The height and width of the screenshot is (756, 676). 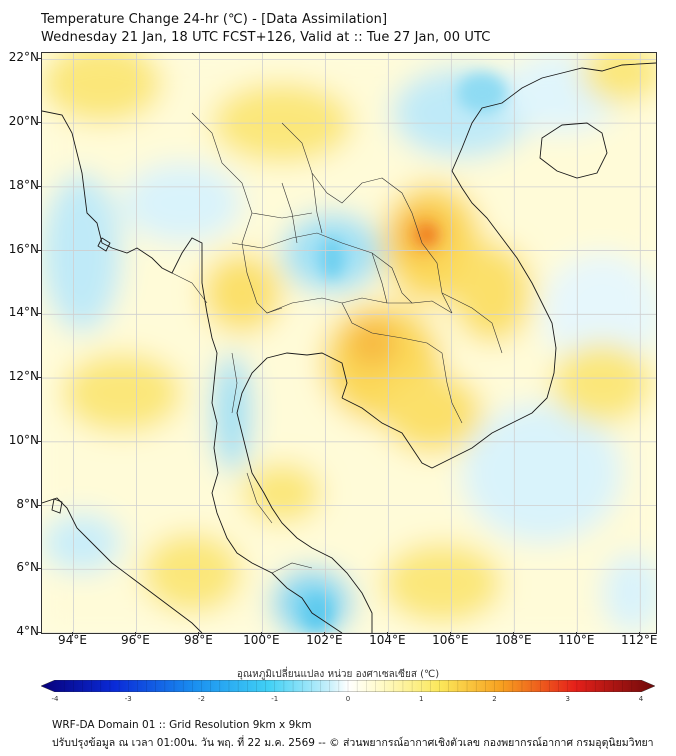 I want to click on longitude-label: 98°E, so click(x=198, y=640).